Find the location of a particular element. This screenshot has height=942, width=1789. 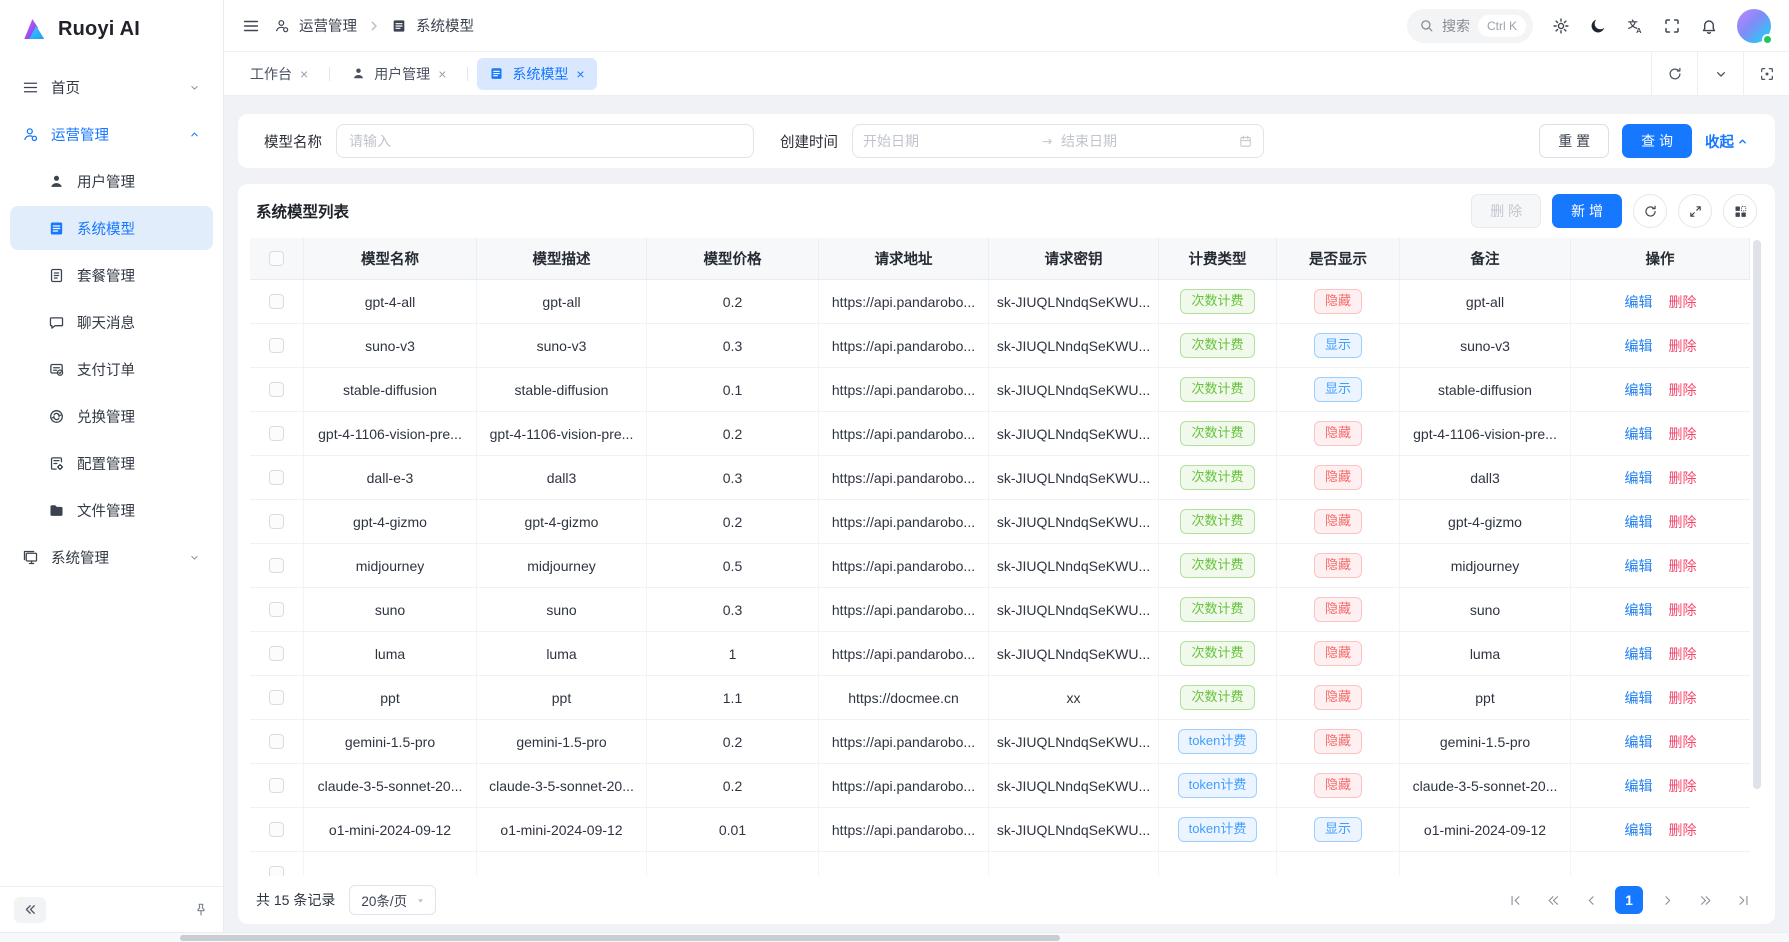

notifications-button is located at coordinates (1709, 26).